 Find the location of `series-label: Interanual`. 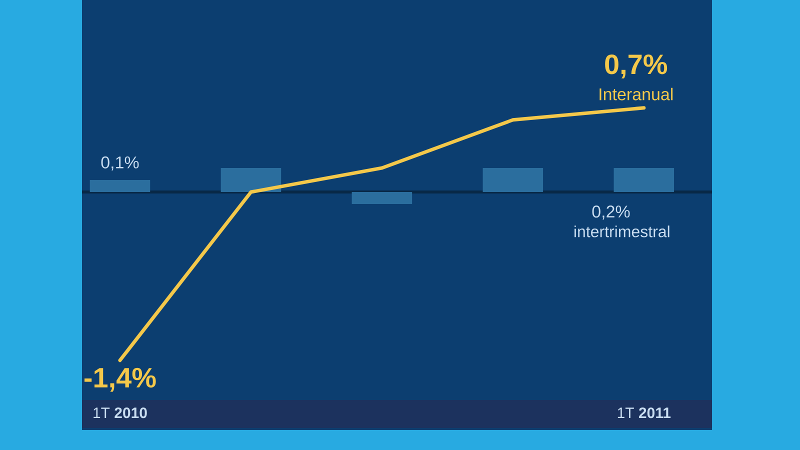

series-label: Interanual is located at coordinates (636, 94).